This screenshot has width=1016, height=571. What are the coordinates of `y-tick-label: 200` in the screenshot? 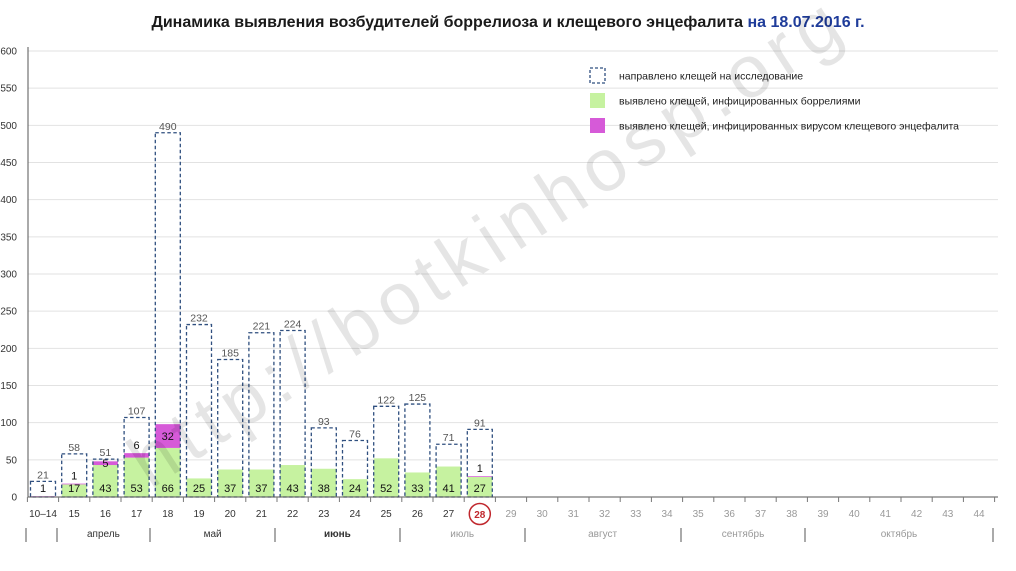 It's located at (8, 349).